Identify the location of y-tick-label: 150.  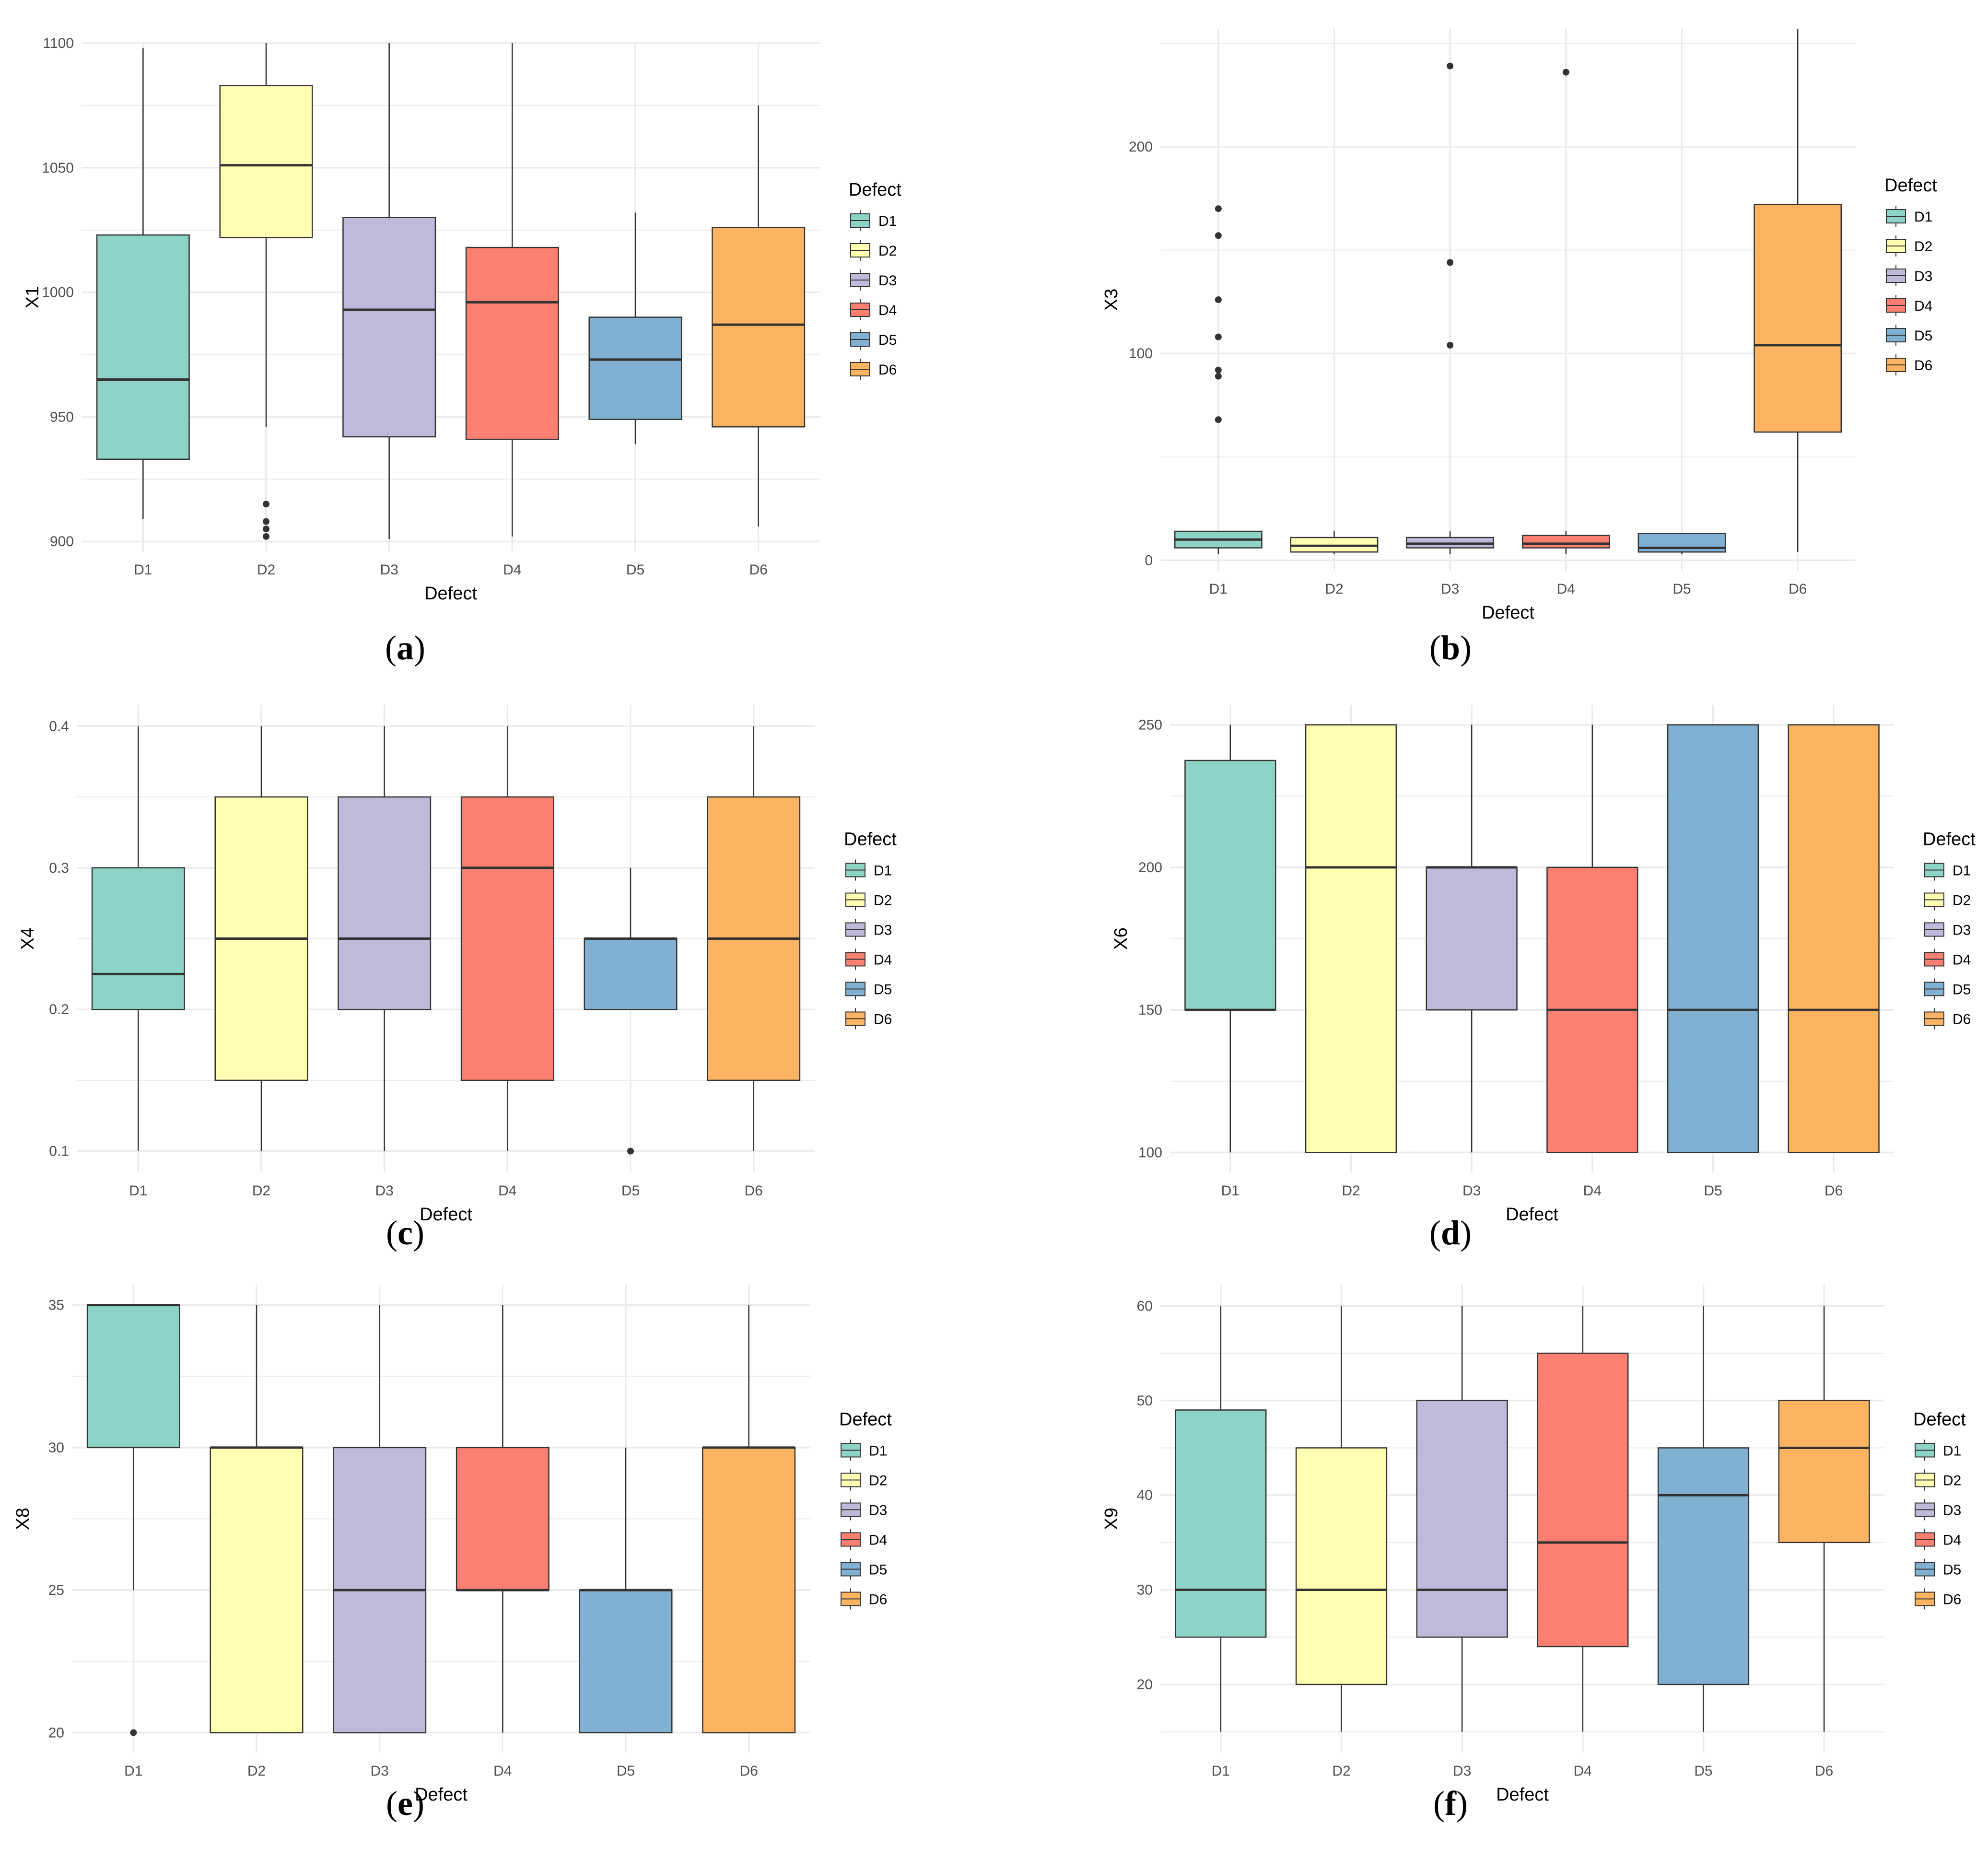
(1150, 1010).